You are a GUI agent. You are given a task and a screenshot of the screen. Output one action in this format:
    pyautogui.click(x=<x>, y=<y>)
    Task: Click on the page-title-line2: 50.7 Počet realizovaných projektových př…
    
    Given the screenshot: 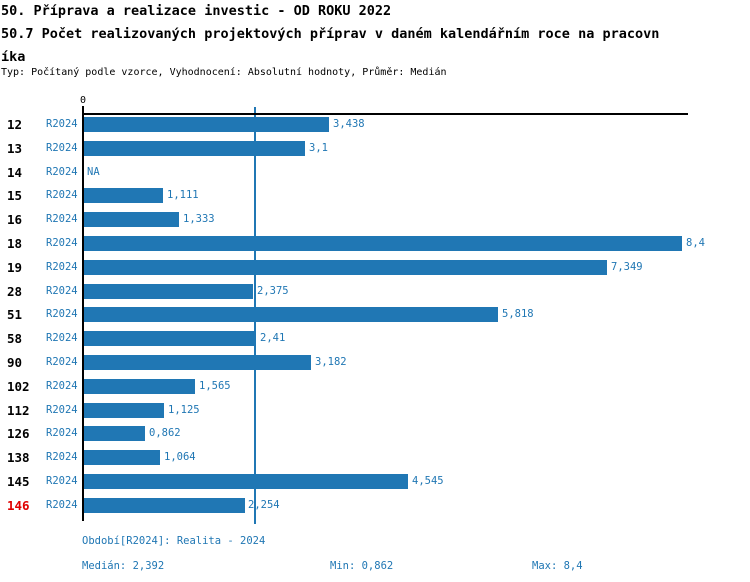 What is the action you would take?
    pyautogui.click(x=330, y=34)
    